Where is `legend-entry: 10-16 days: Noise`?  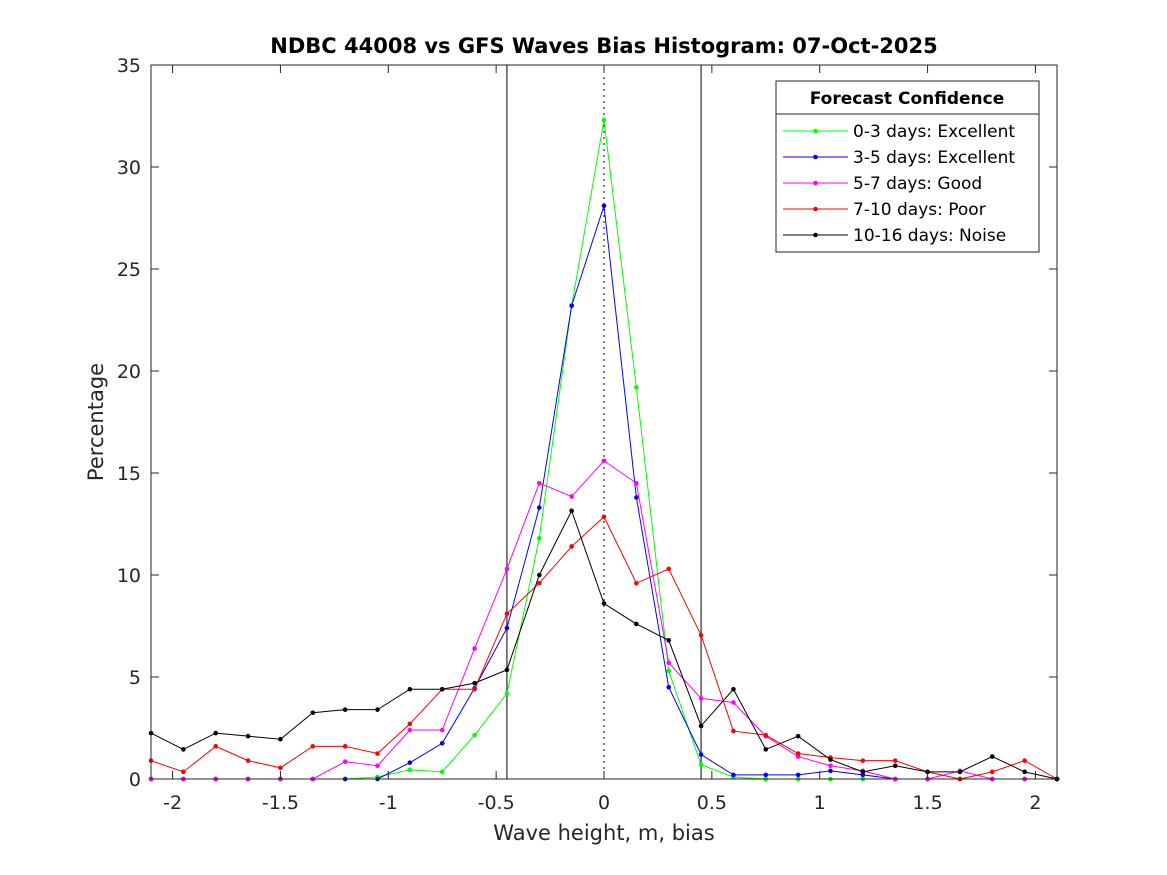
legend-entry: 10-16 days: Noise is located at coordinates (894, 236).